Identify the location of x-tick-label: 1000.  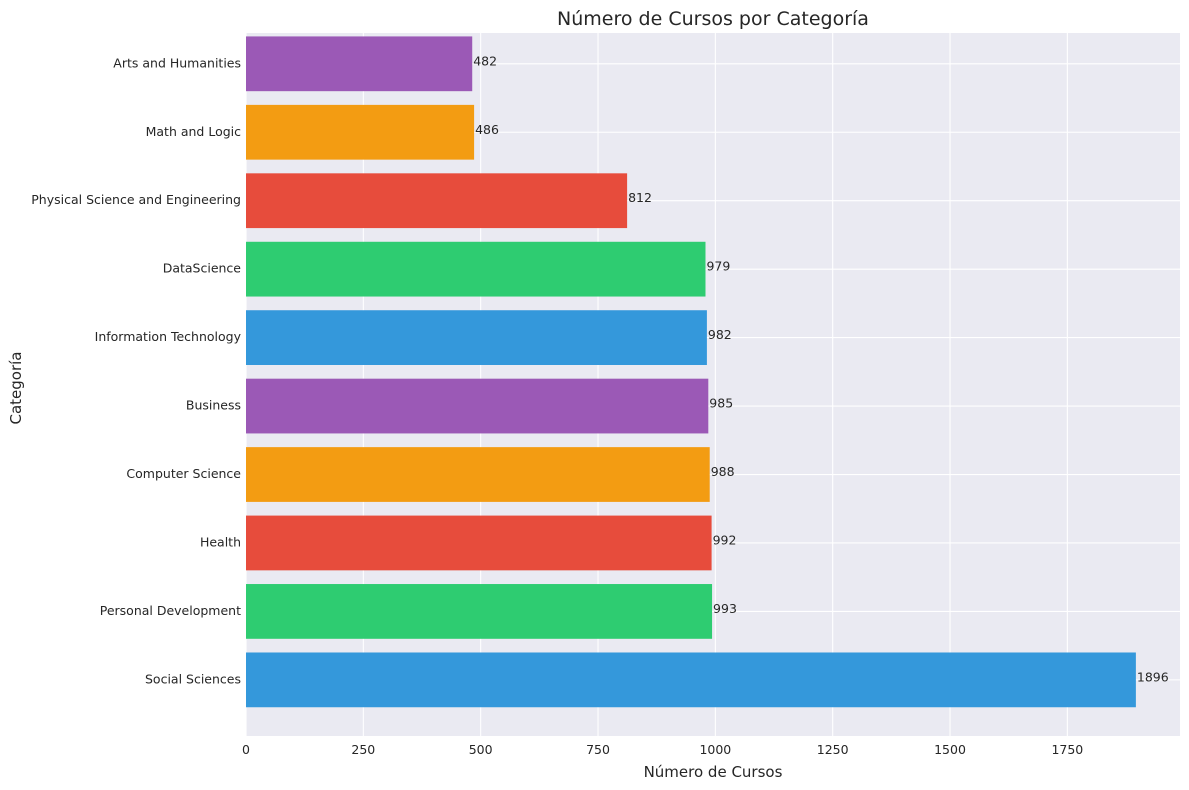
(715, 749).